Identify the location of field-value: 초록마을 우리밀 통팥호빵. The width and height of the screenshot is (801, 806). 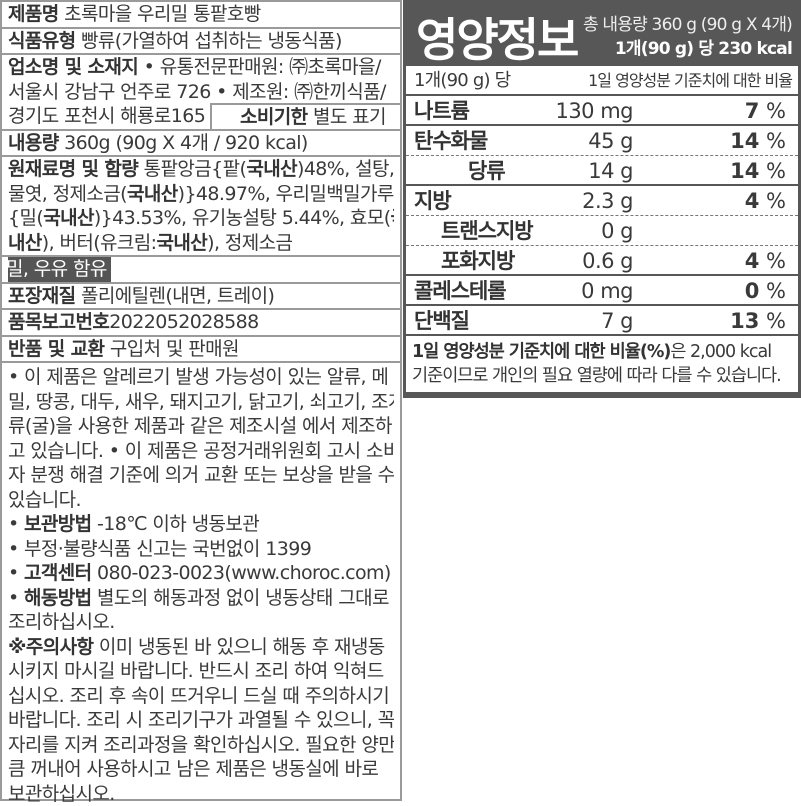
(160, 14).